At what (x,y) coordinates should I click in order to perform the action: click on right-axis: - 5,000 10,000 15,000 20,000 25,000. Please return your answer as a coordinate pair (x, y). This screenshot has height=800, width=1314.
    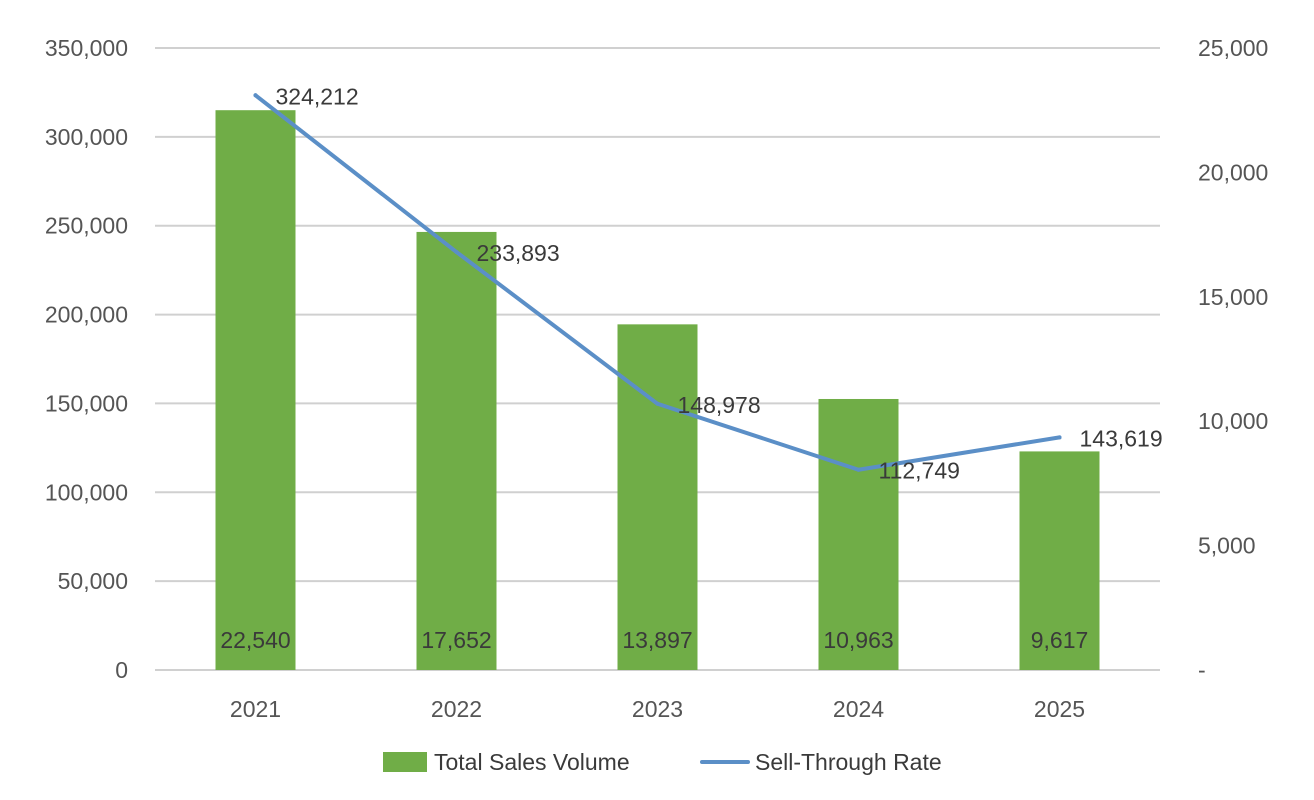
    Looking at the image, I should click on (1233, 359).